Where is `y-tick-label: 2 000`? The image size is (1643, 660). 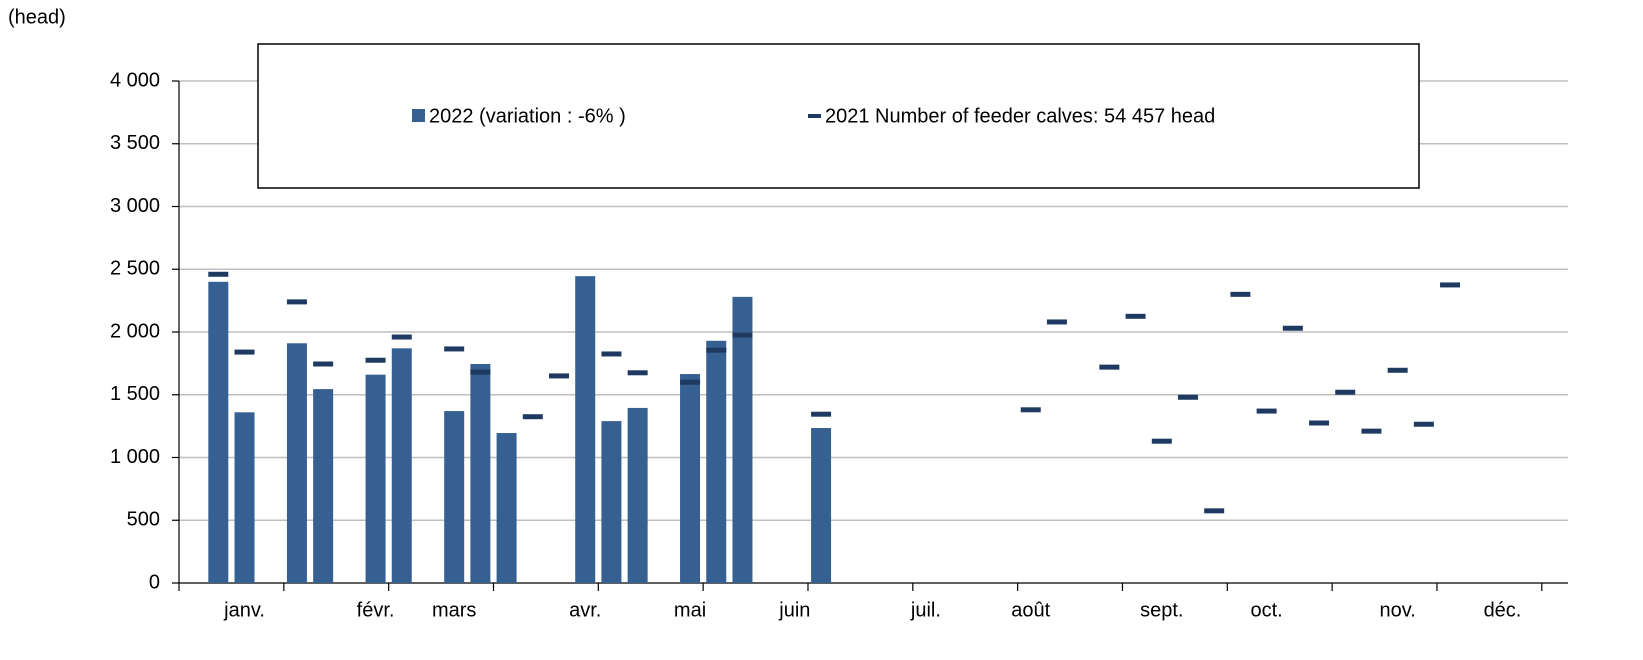 y-tick-label: 2 000 is located at coordinates (135, 331).